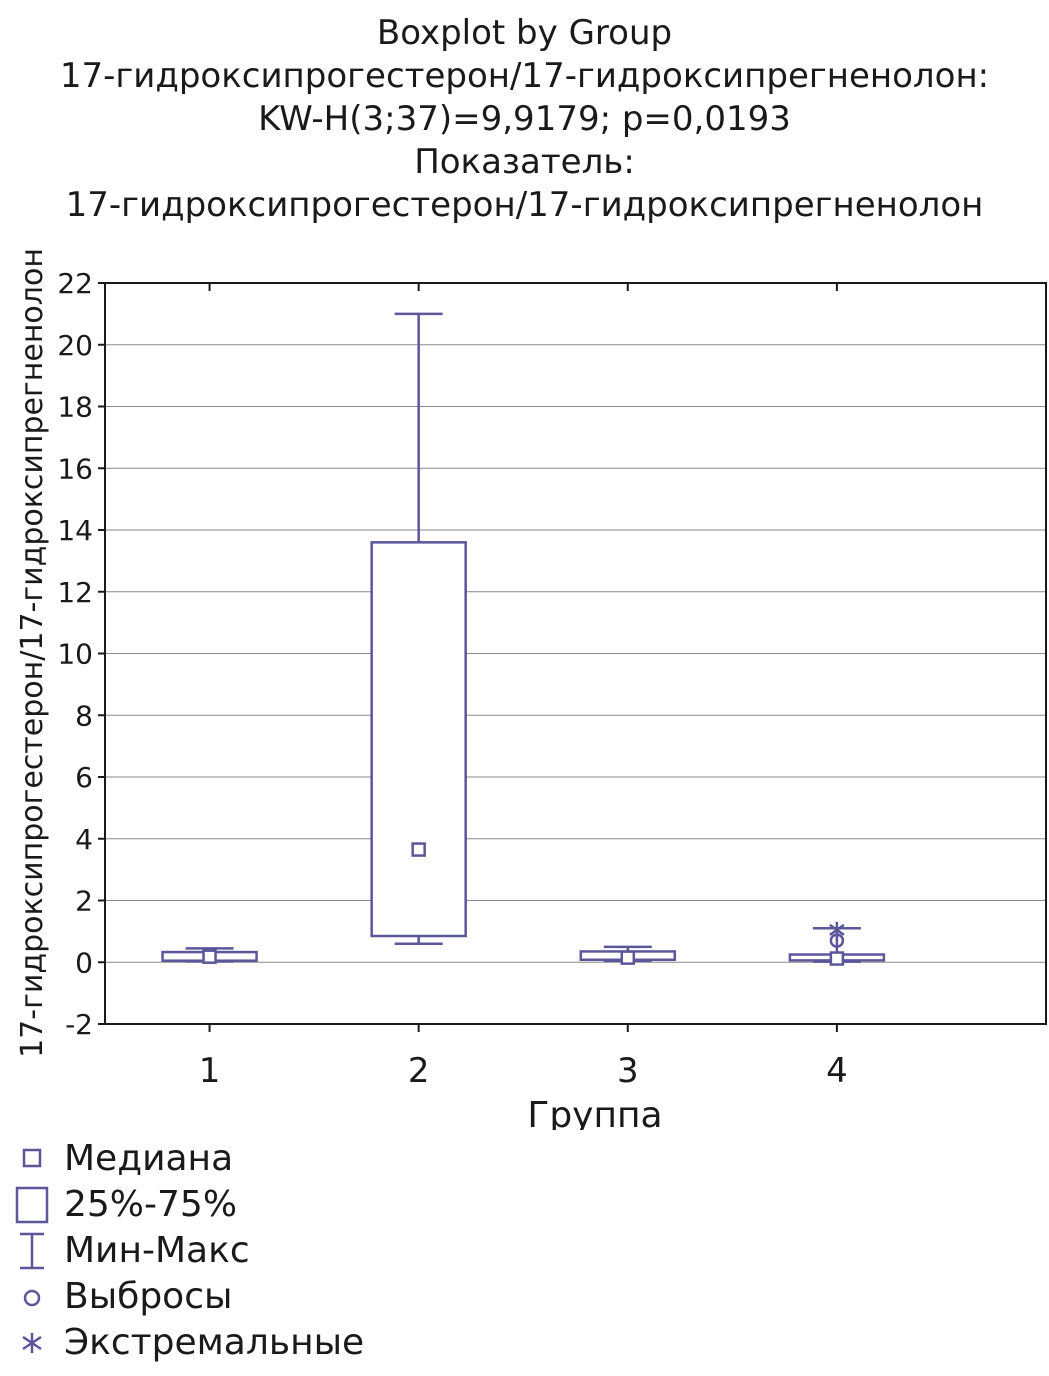 The height and width of the screenshot is (1376, 1049). I want to click on outlier-circle-icon, so click(32, 1298).